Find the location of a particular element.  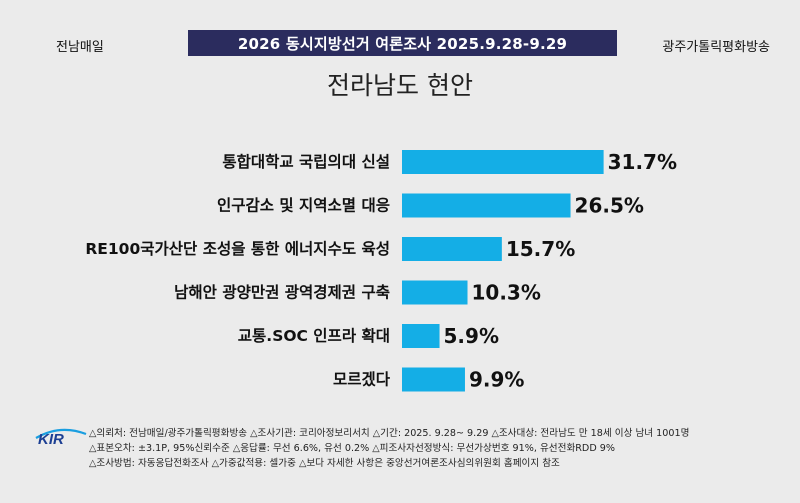

value-label: 9.9% is located at coordinates (496, 380).